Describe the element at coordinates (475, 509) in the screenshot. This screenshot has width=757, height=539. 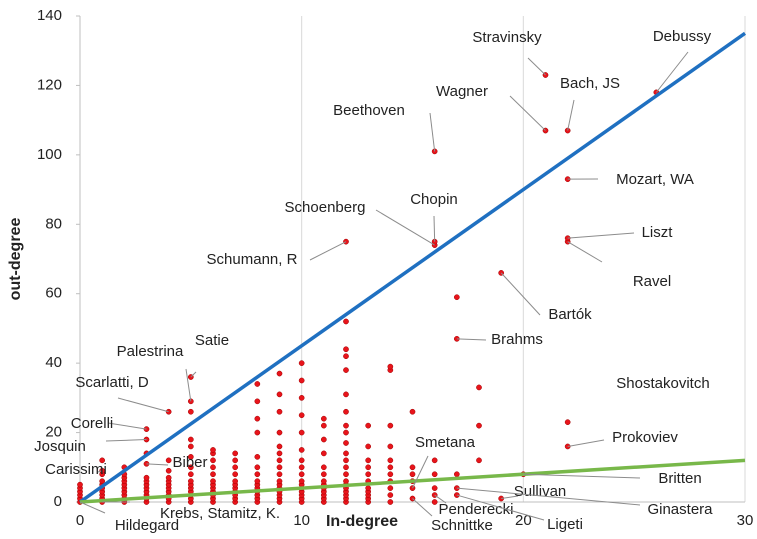
I see `annotation: Penderecki` at that location.